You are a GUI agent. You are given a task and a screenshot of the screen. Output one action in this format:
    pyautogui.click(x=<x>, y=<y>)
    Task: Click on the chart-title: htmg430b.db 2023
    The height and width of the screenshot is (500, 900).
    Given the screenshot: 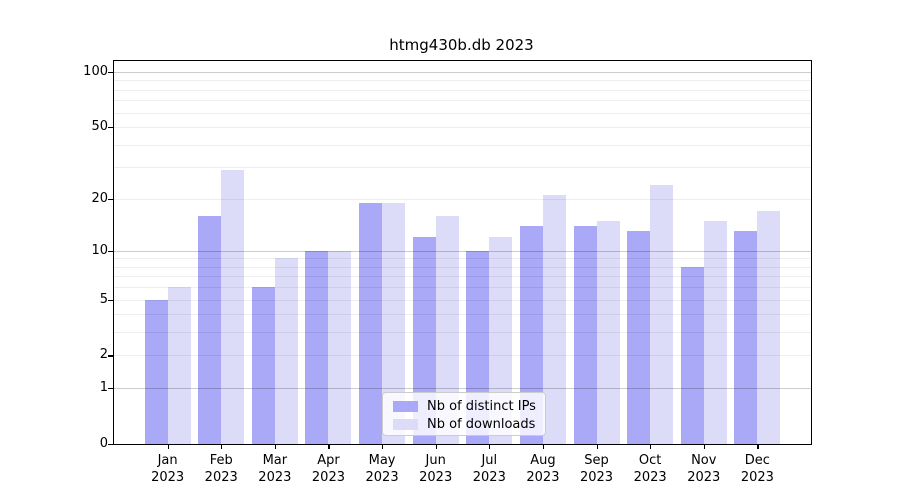 What is the action you would take?
    pyautogui.click(x=461, y=45)
    